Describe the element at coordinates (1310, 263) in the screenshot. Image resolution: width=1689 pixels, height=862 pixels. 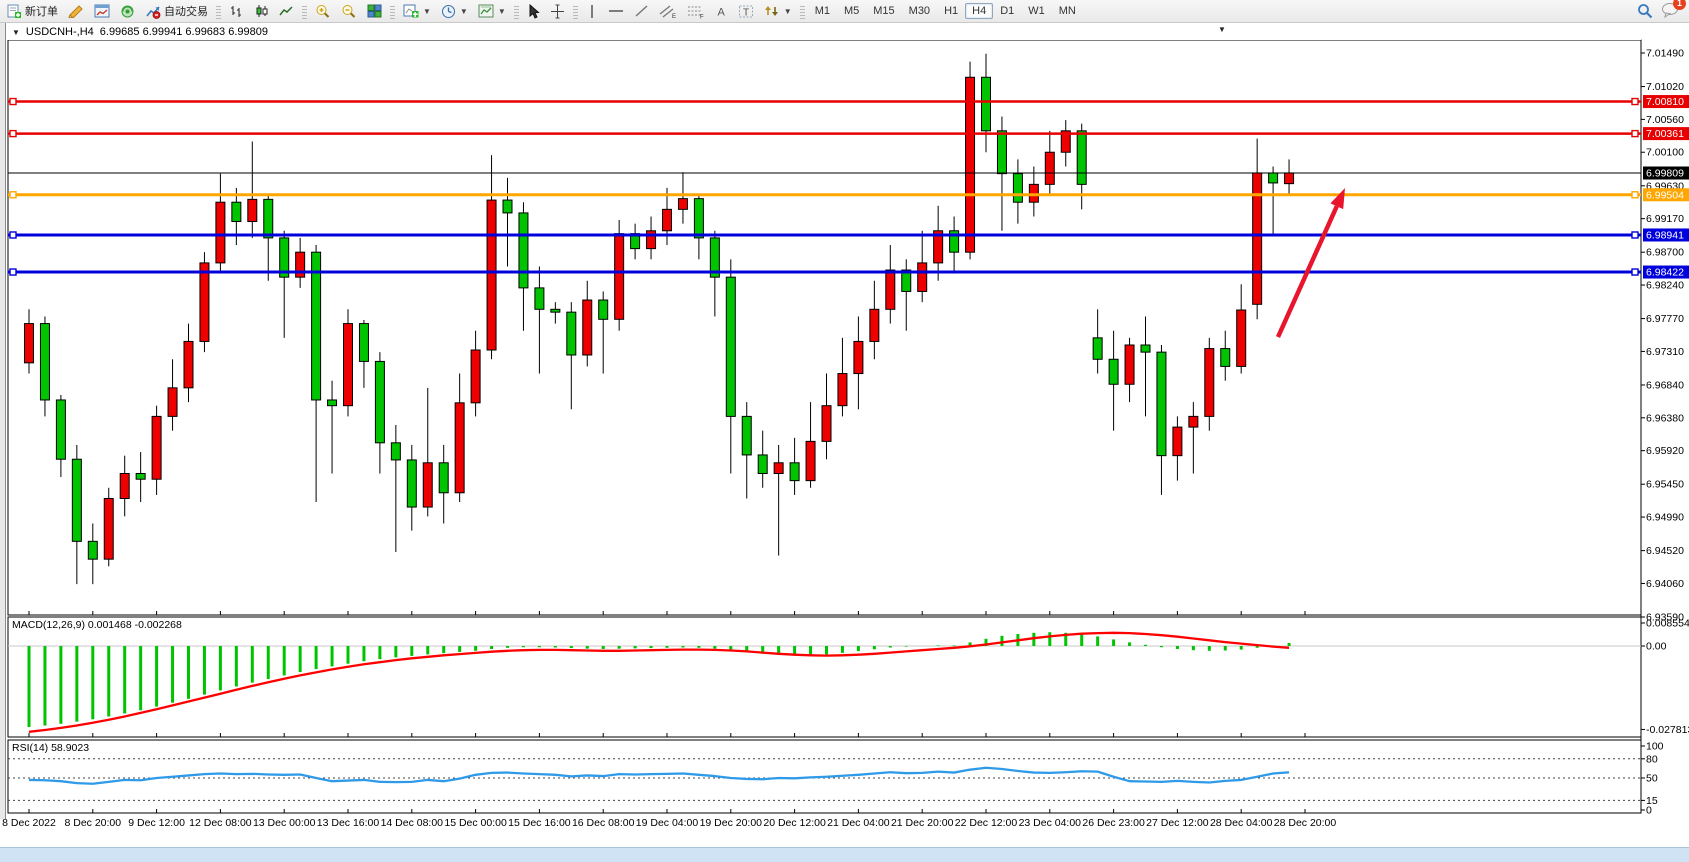
I see `annotation-arrow` at that location.